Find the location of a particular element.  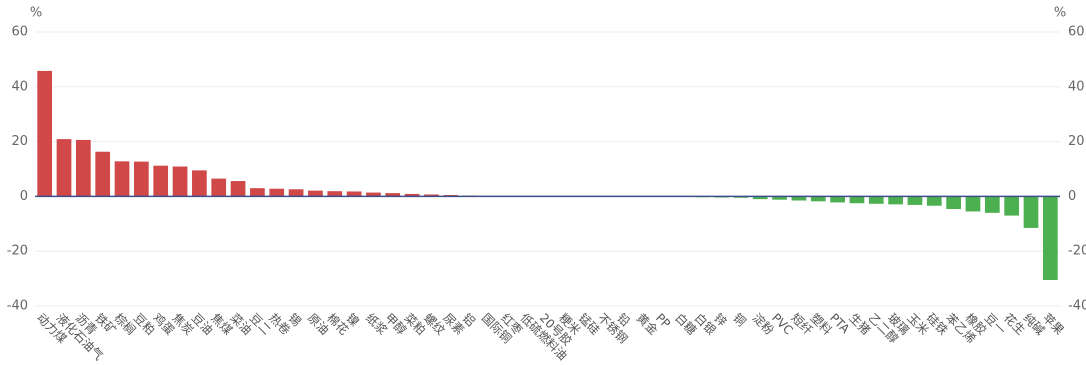

y-tick-label: -20 is located at coordinates (17, 251).